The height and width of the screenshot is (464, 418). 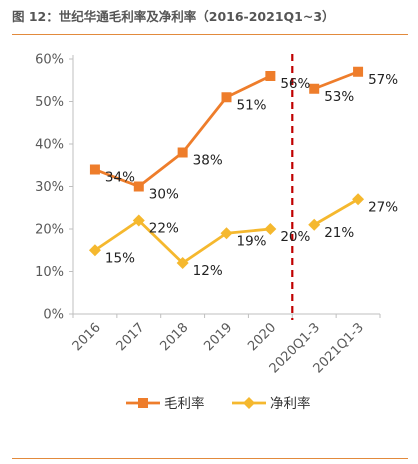 What do you see at coordinates (208, 161) in the screenshot?
I see `data-label: 38%` at bounding box center [208, 161].